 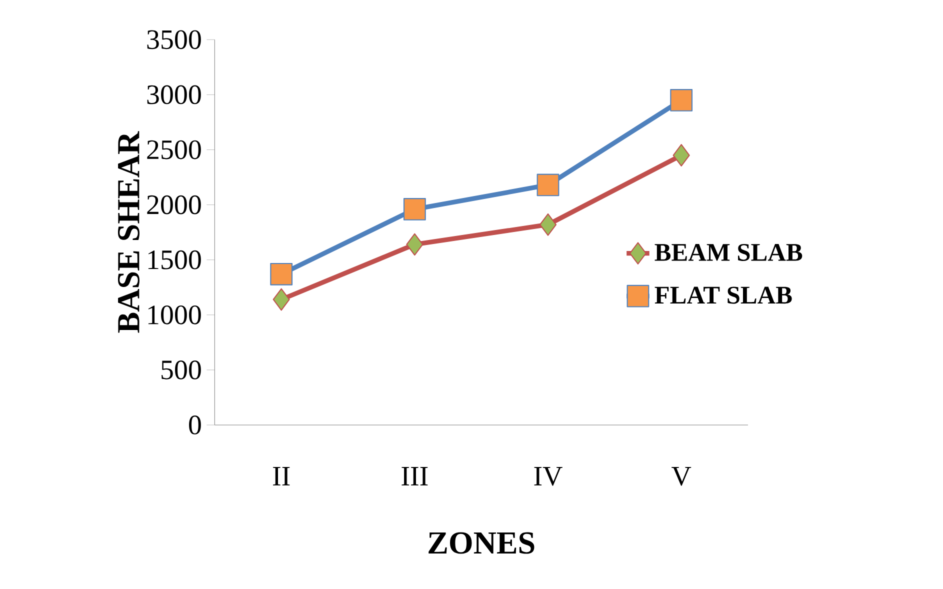 I want to click on x-tick-label: II, so click(x=281, y=476).